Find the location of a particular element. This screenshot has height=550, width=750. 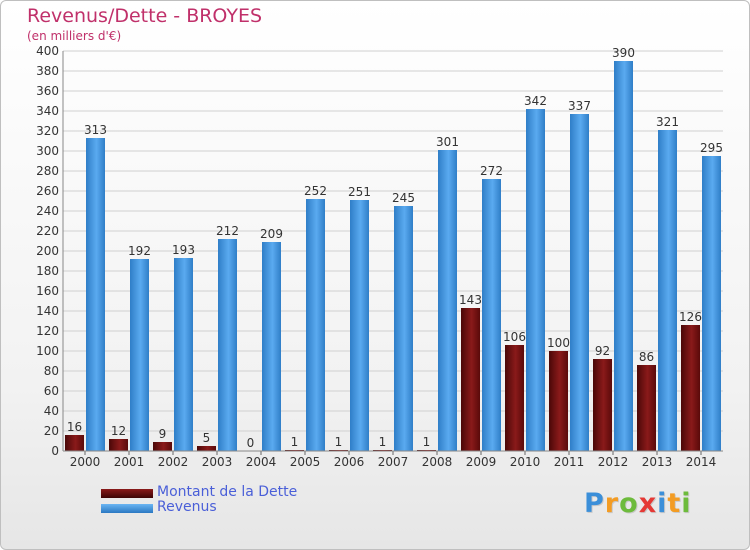

data-label-revenus: 313 is located at coordinates (95, 130).